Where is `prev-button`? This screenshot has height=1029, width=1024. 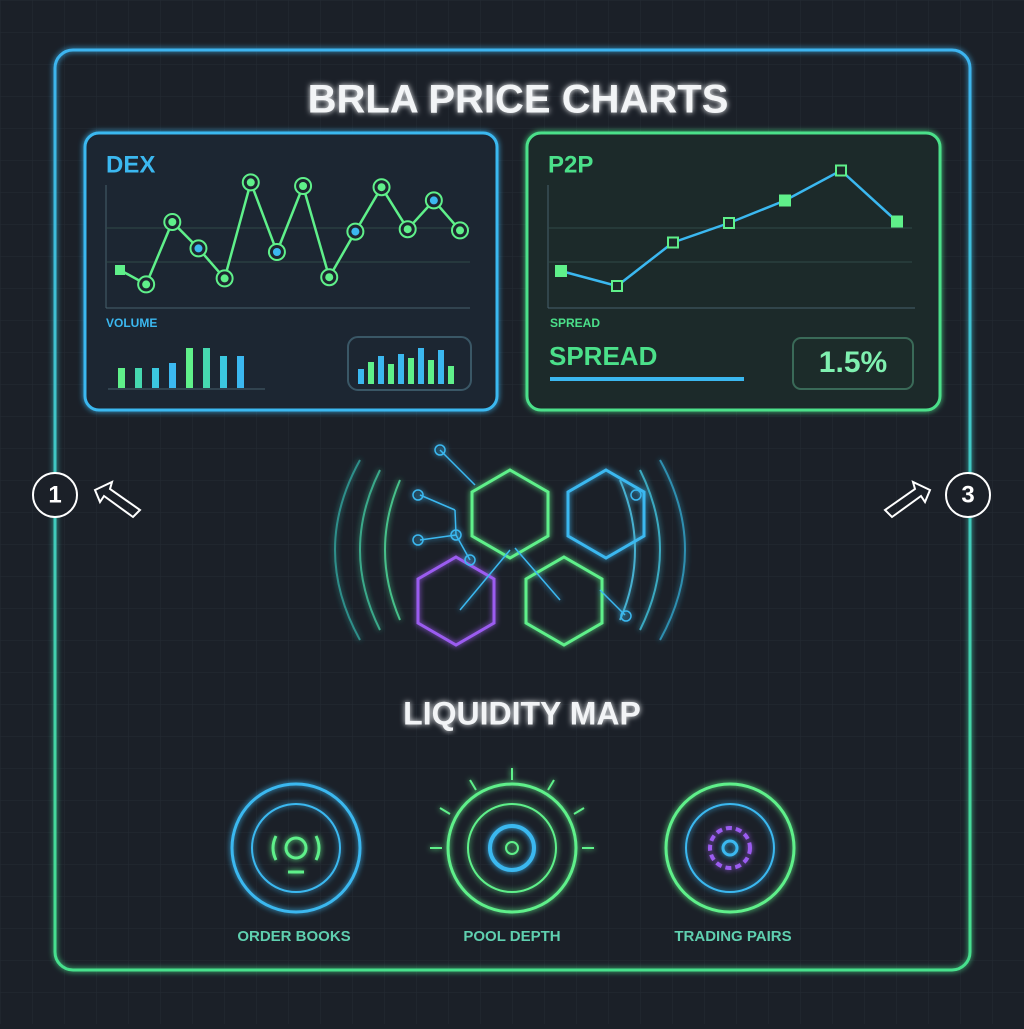 prev-button is located at coordinates (55, 495).